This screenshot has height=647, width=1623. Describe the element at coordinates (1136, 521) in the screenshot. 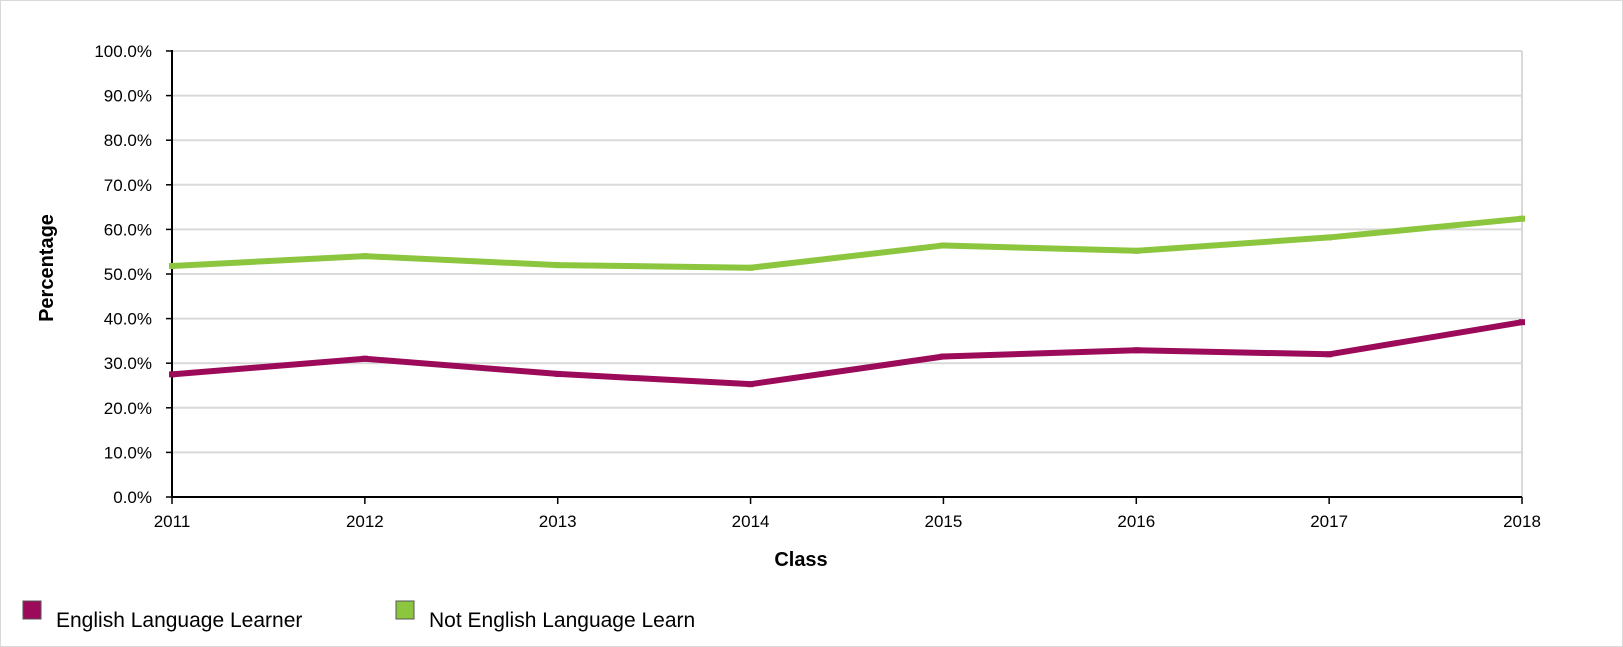

I see `x-tick-label: 2016` at that location.